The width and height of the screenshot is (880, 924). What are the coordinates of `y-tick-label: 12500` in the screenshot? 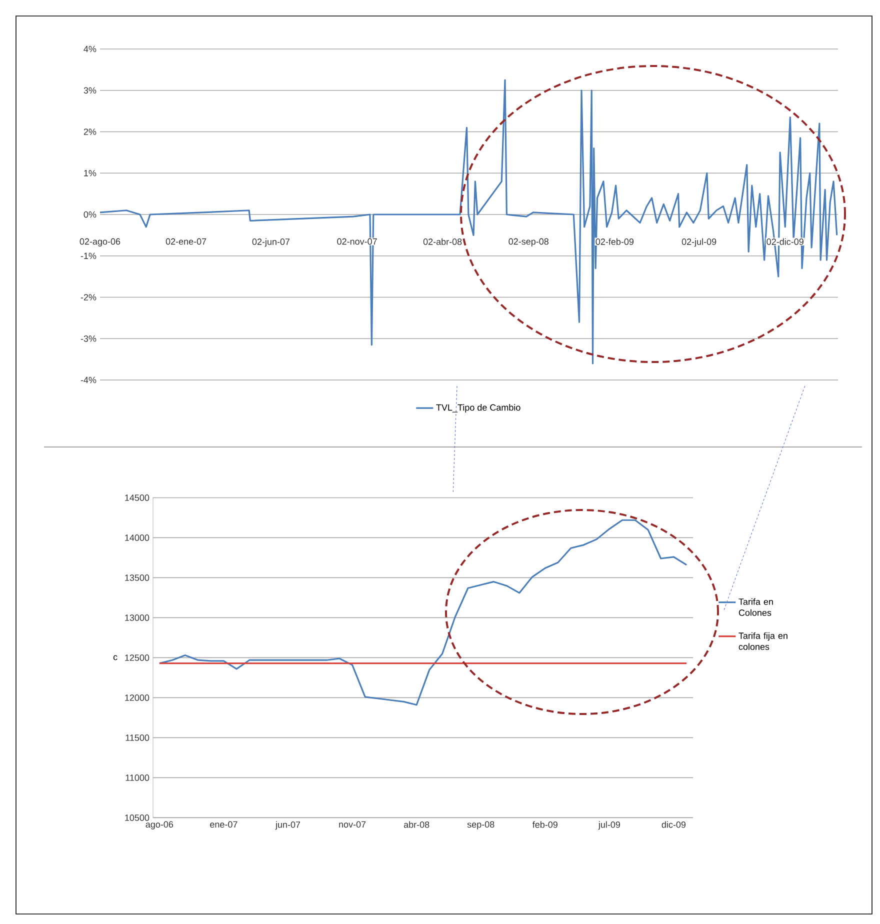 It's located at (137, 657).